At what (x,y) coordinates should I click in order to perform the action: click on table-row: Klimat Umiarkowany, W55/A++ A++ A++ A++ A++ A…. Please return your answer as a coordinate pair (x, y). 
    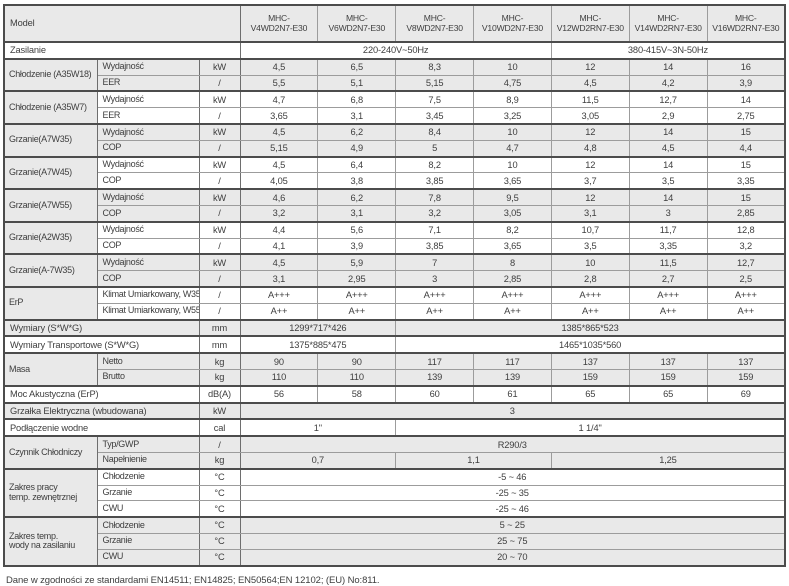
    Looking at the image, I should click on (395, 311).